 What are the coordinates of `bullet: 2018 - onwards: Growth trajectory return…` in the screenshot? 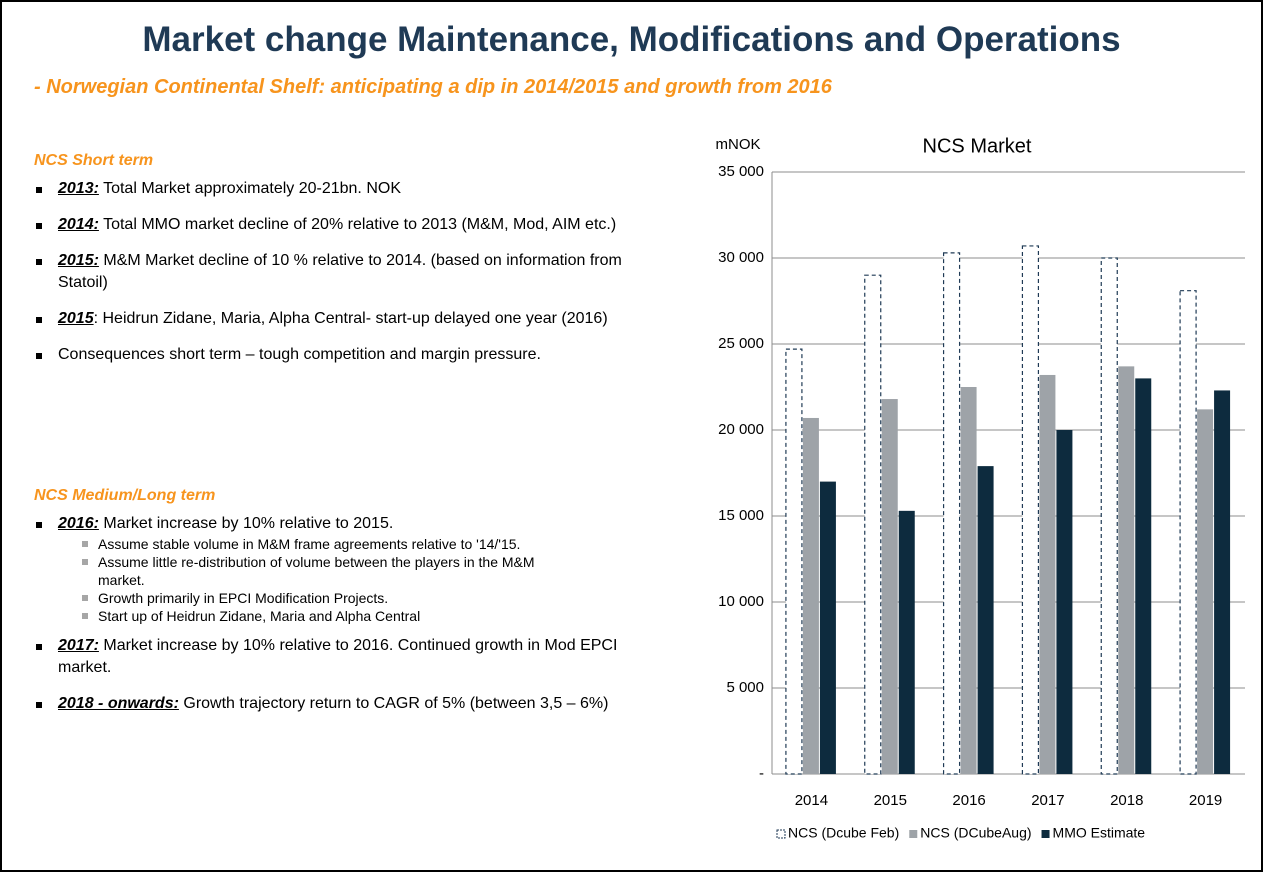 It's located at (329, 704).